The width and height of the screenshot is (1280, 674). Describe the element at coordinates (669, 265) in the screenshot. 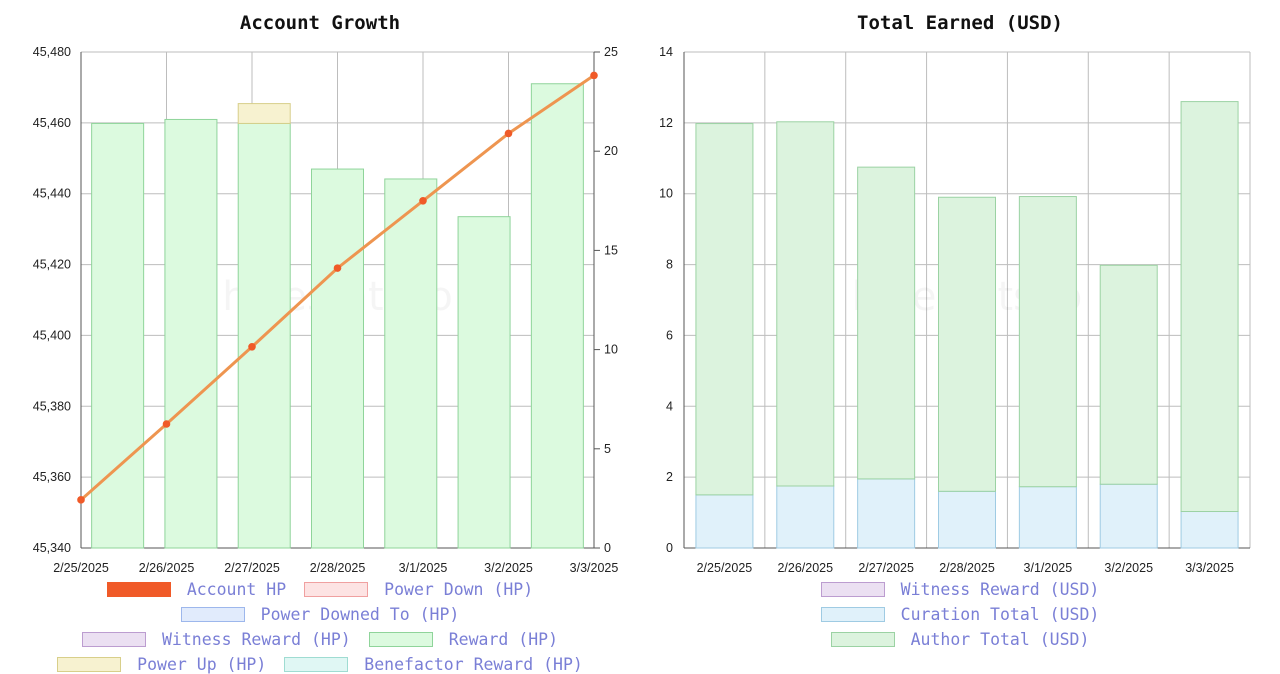

I see `y-tick-label: 8` at that location.